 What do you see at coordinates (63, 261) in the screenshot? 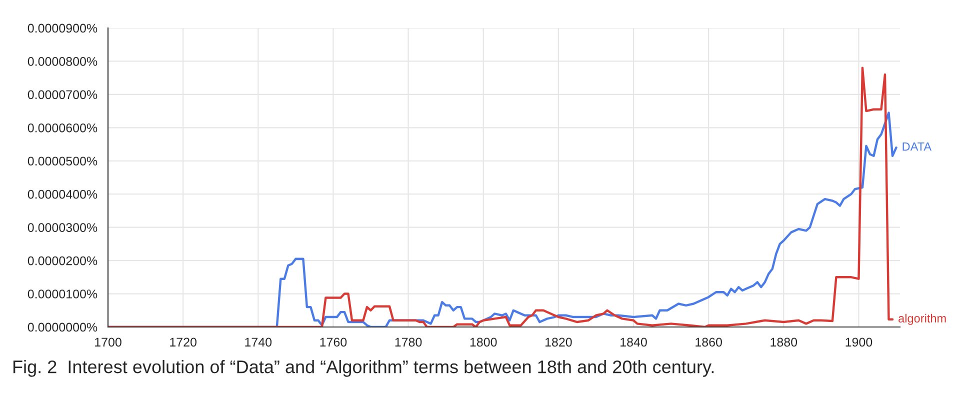
I see `y-tick-label: 0.0000200%` at bounding box center [63, 261].